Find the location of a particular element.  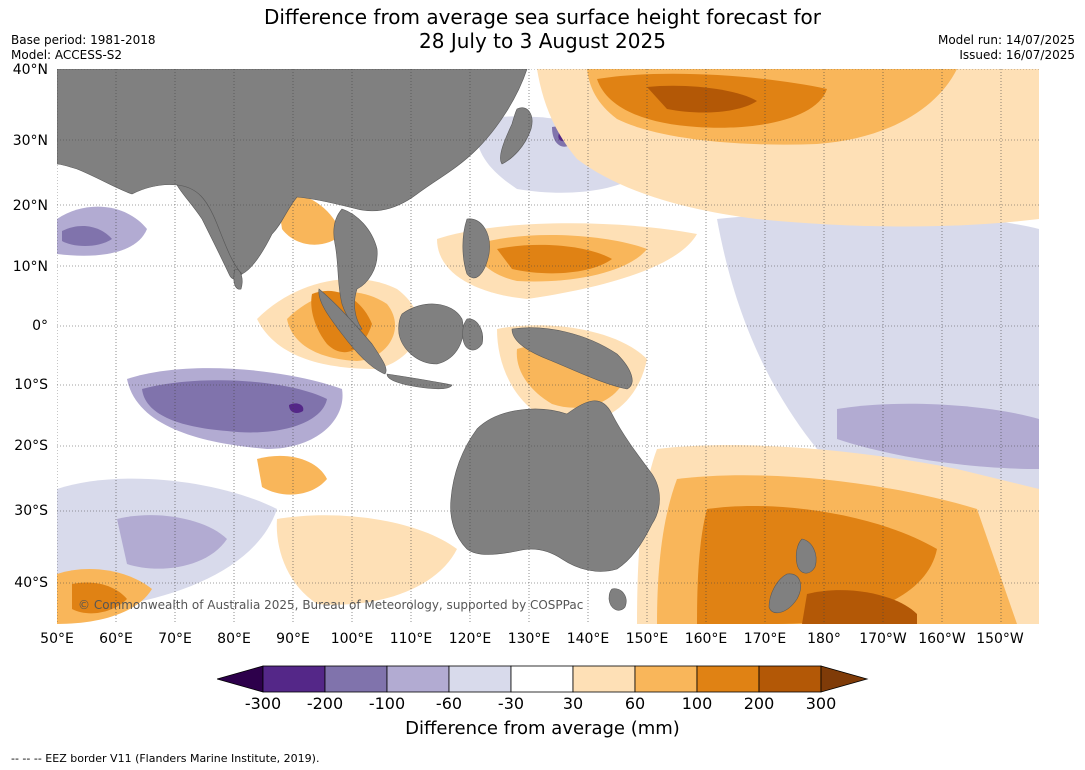

lon-label: 180° is located at coordinates (824, 639).